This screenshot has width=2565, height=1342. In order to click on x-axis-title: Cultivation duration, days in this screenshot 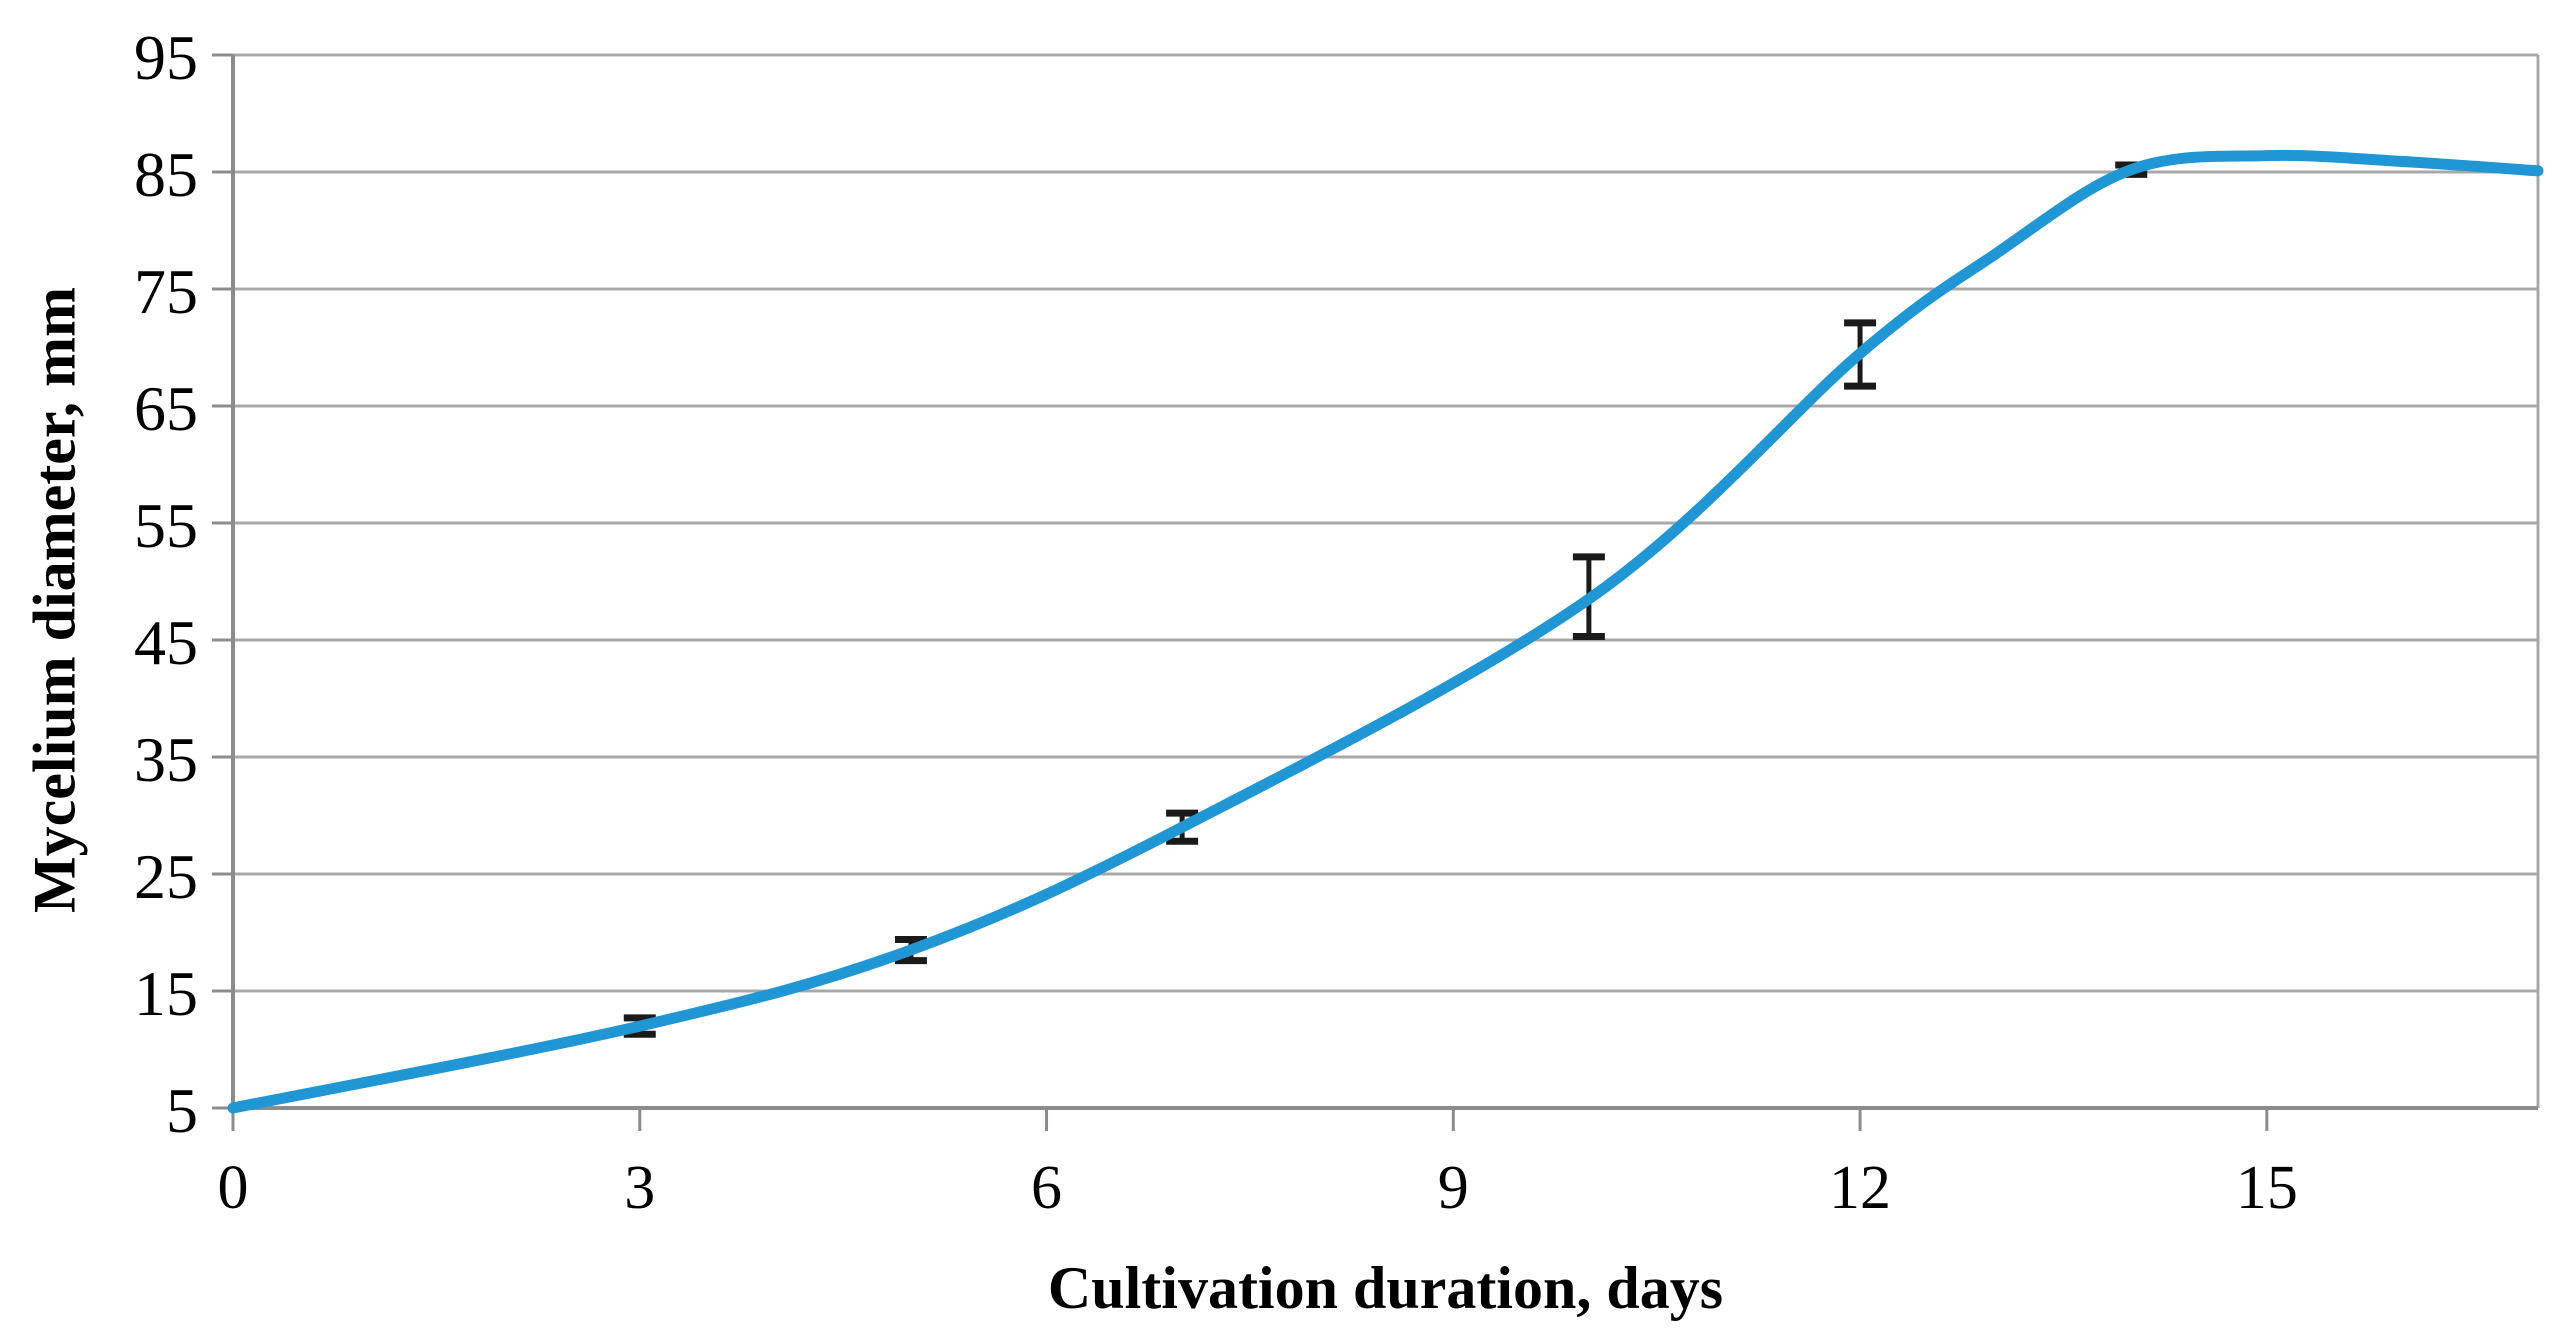, I will do `click(1385, 1288)`.